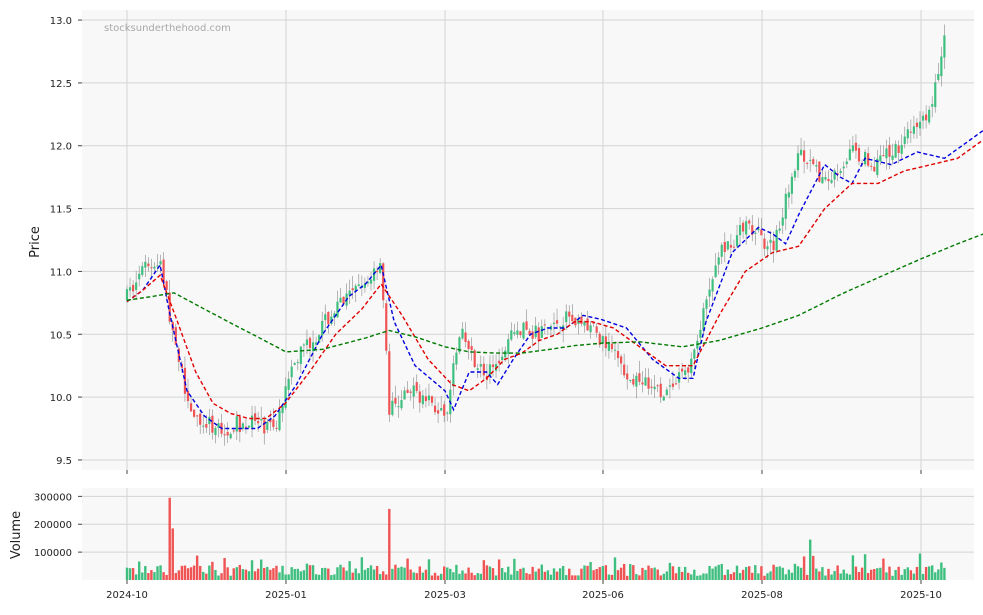 This screenshot has height=615, width=983. What do you see at coordinates (762, 595) in the screenshot?
I see `x-tick-label: 2025-08` at bounding box center [762, 595].